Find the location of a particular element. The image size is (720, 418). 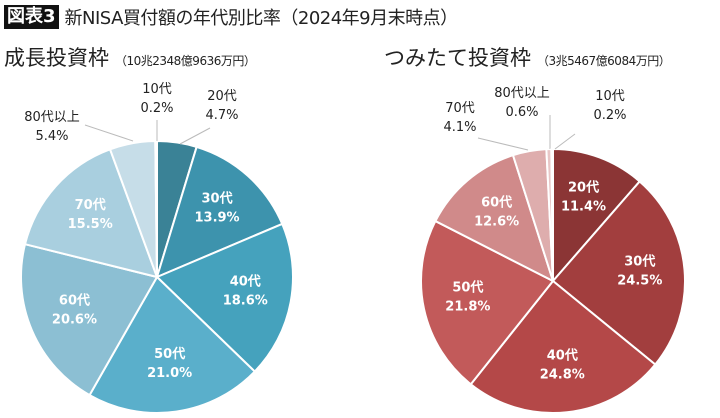

slice-value-label: 4.1% is located at coordinates (459, 127).